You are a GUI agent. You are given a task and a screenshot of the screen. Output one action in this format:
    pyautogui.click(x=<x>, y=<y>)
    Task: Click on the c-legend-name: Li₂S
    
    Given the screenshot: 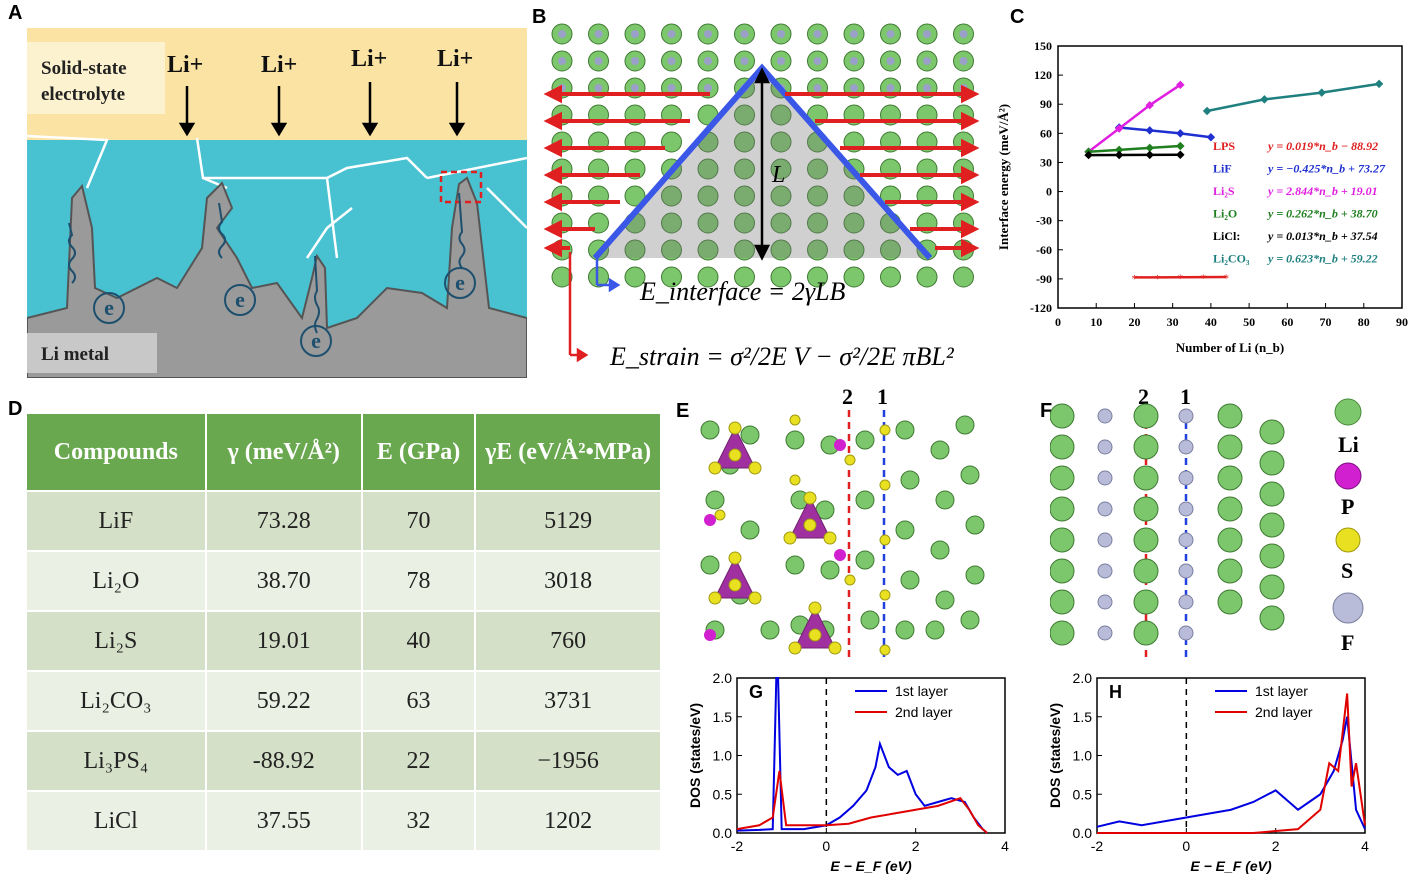 What is the action you would take?
    pyautogui.click(x=1224, y=191)
    